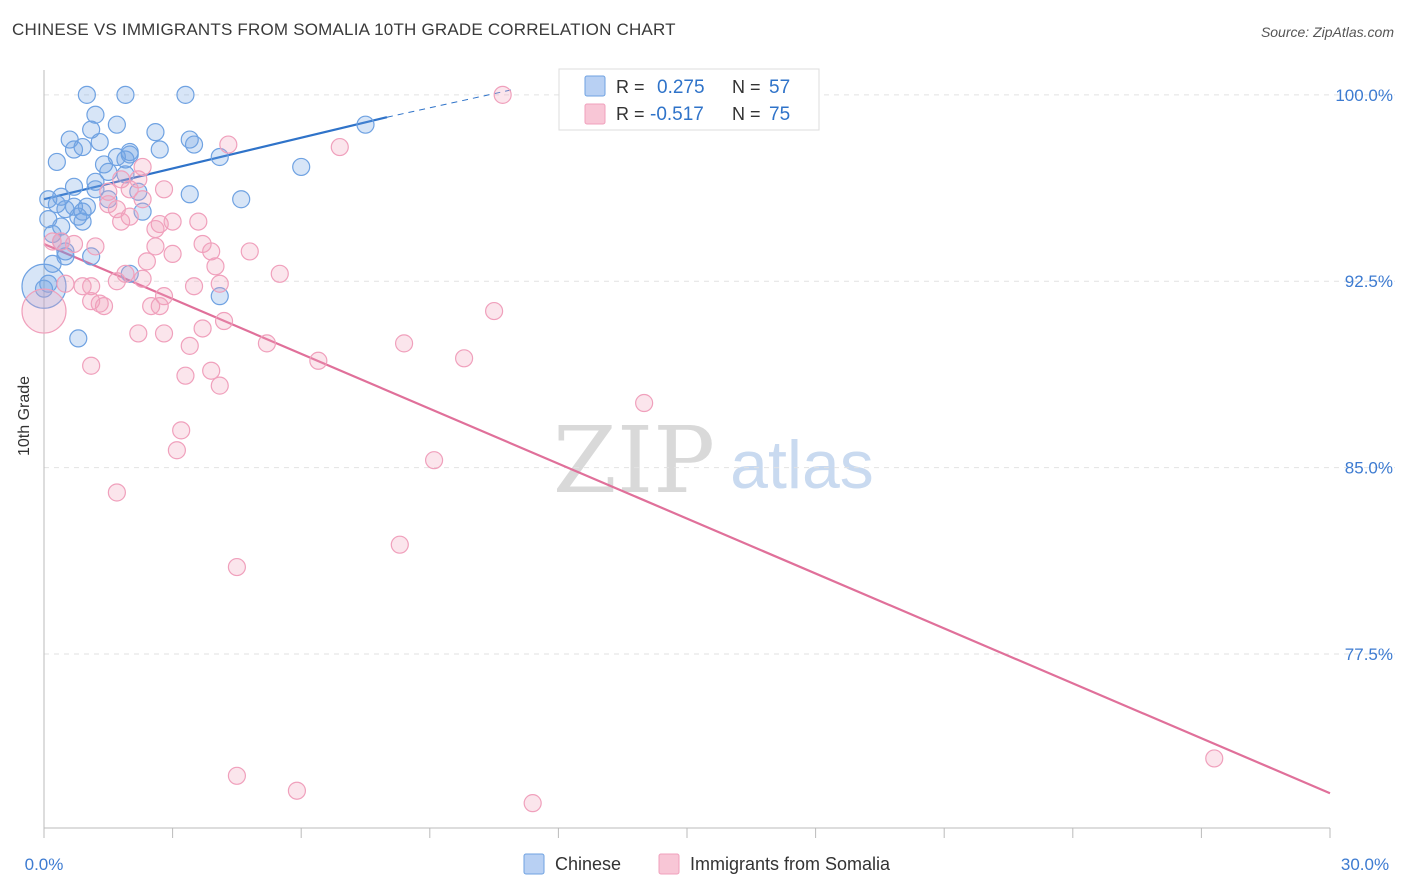 This screenshot has height=892, width=1406. I want to click on y-tick-label: 85.0%, so click(1369, 468).